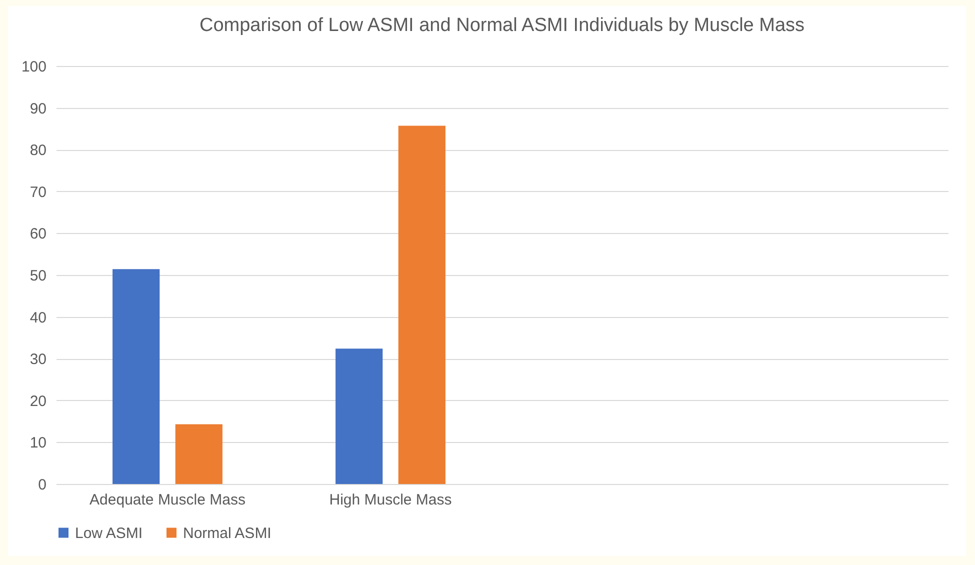 This screenshot has height=565, width=975. Describe the element at coordinates (390, 500) in the screenshot. I see `x-tick-label: High Muscle Mass` at that location.